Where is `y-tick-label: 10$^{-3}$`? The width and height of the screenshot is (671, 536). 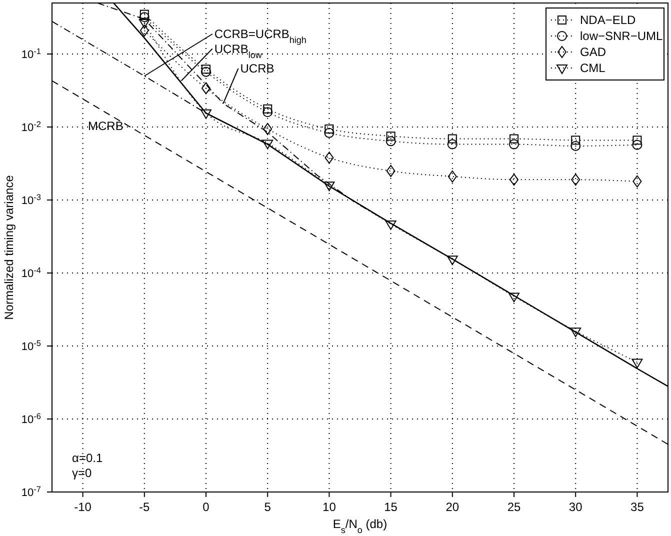
y-tick-label: 10$^{-3}$ is located at coordinates (31, 200).